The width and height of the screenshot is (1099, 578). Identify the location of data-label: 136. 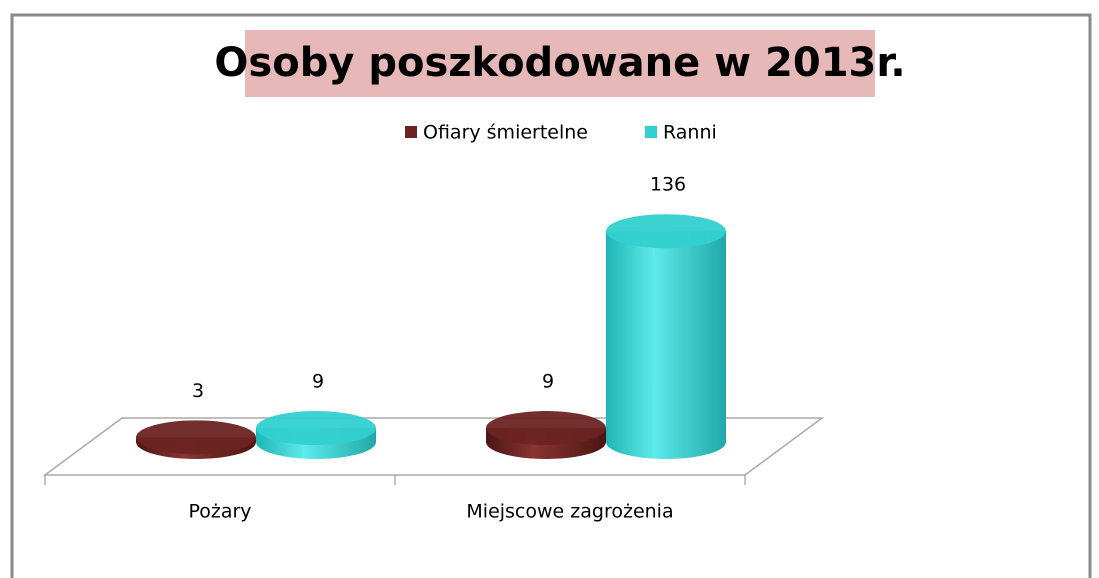
(668, 185).